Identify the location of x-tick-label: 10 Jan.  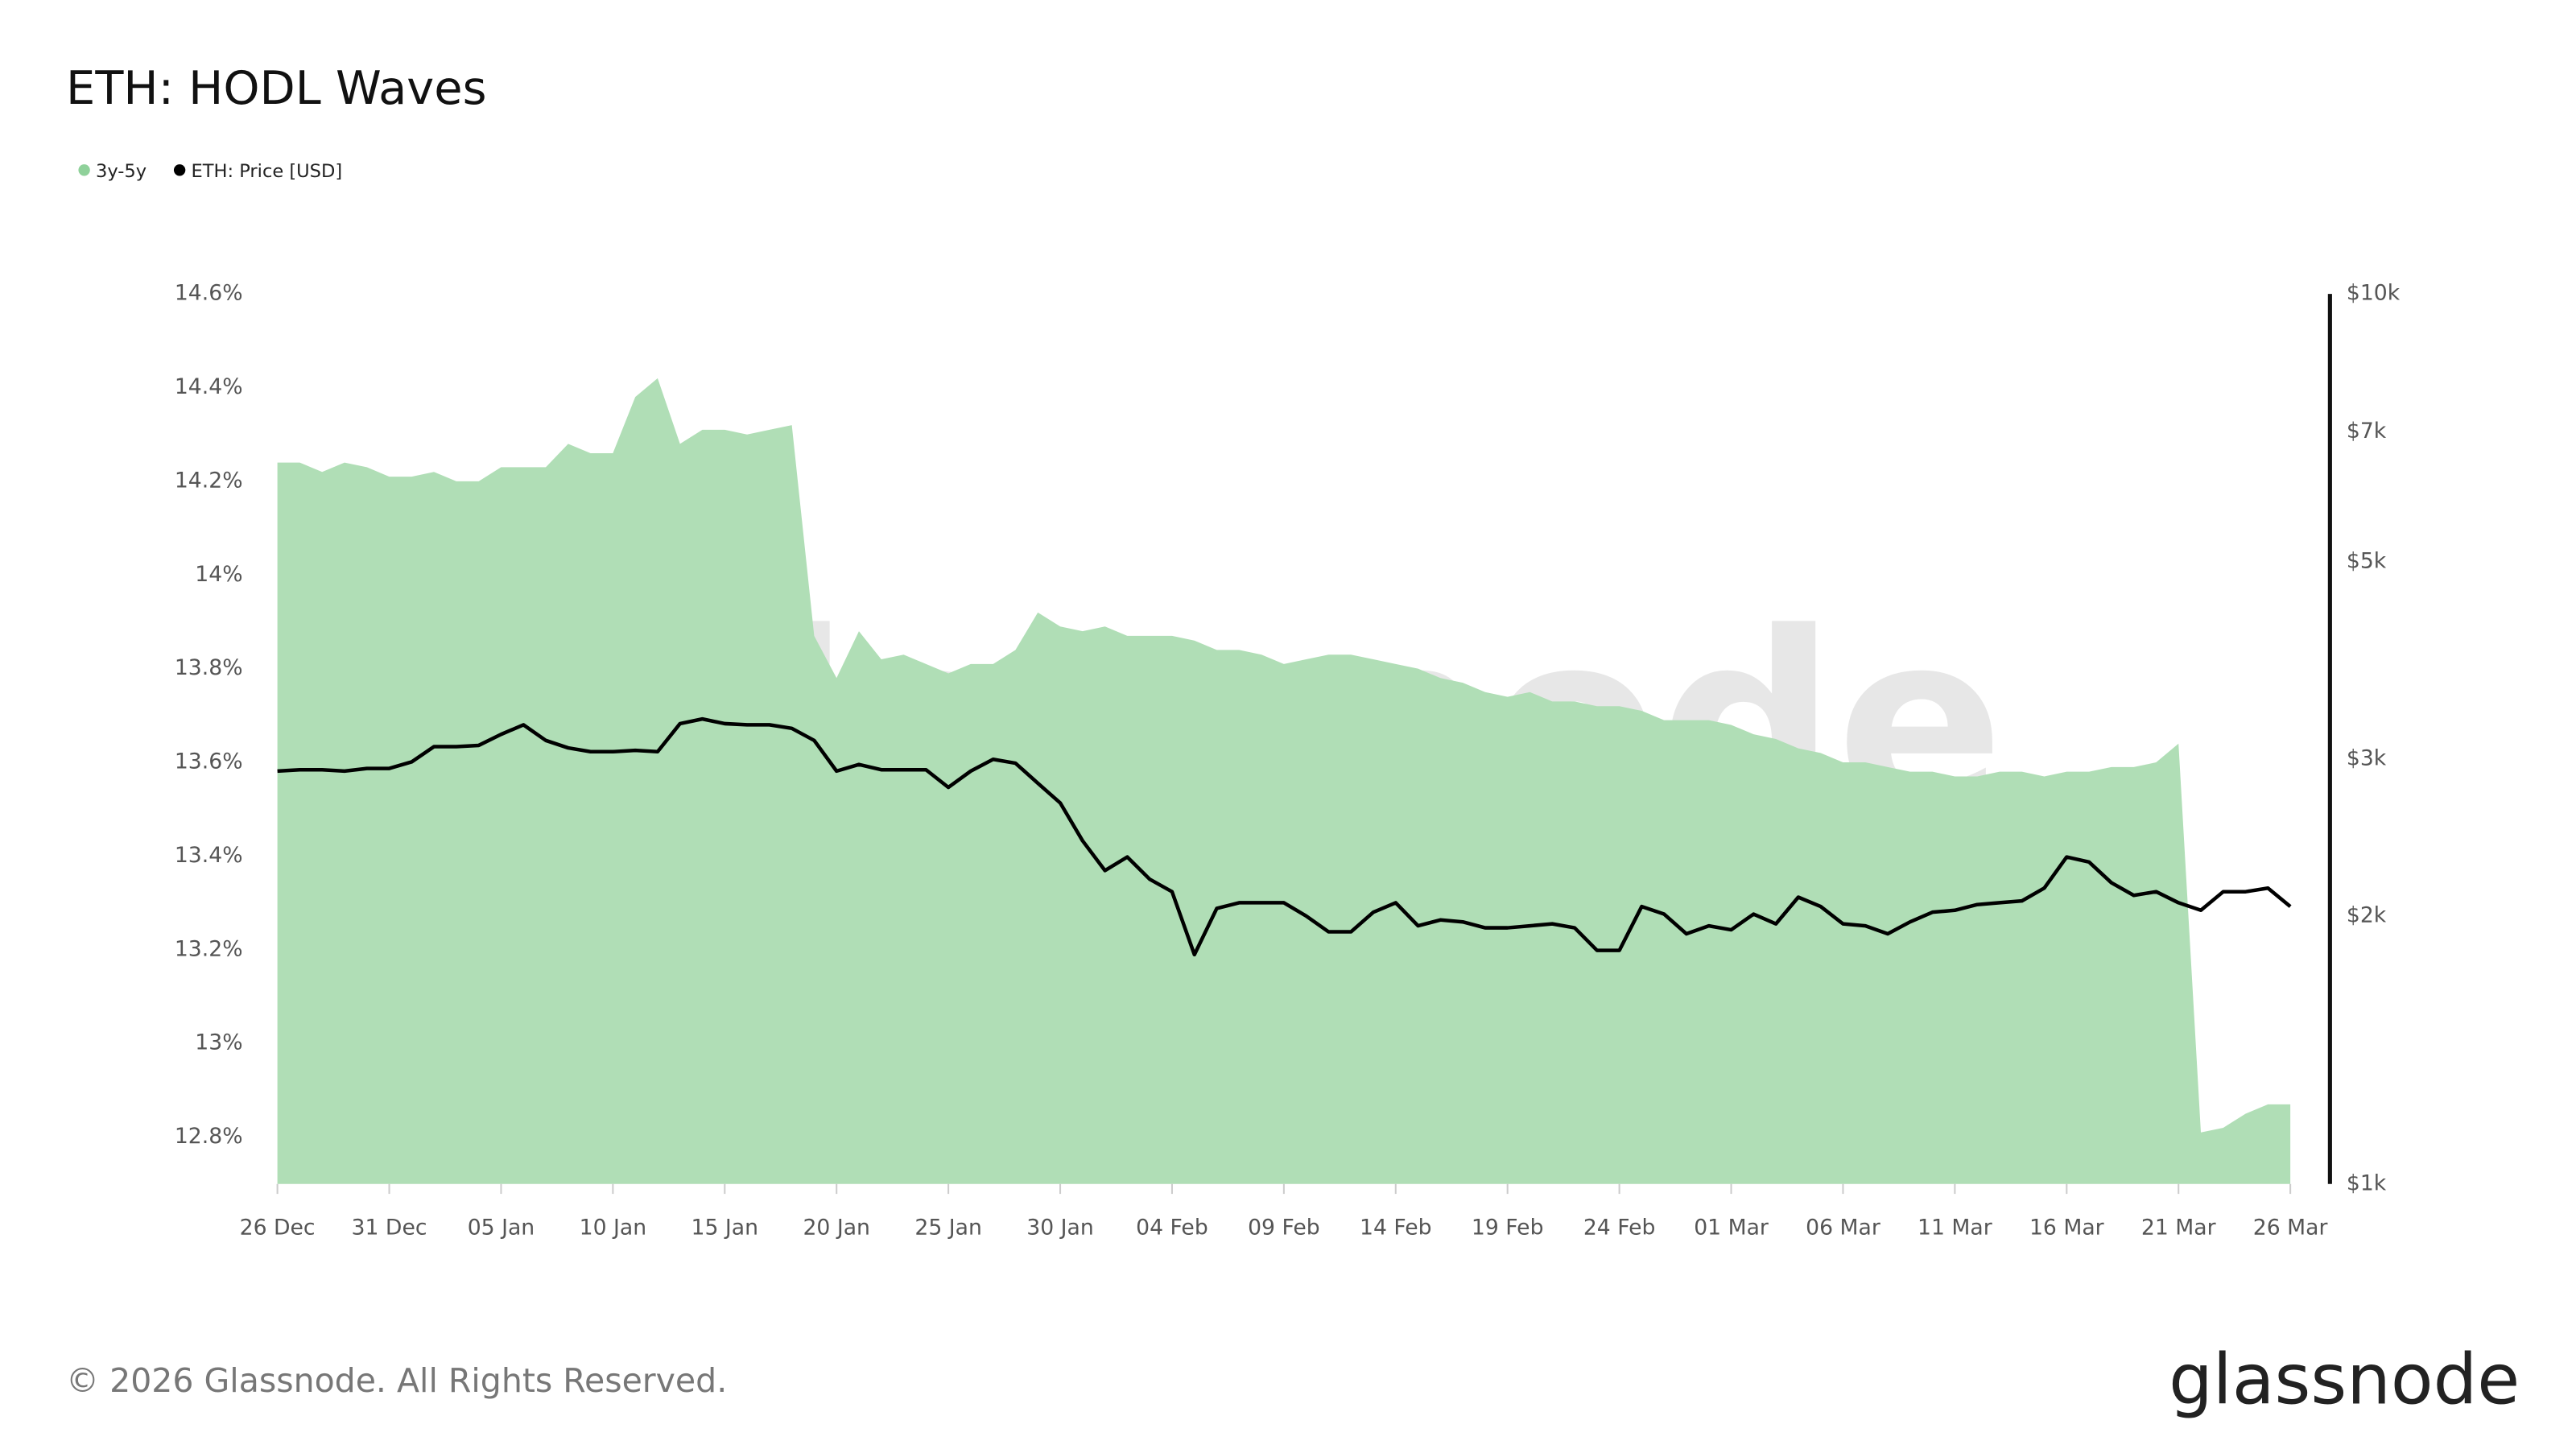
(613, 1228).